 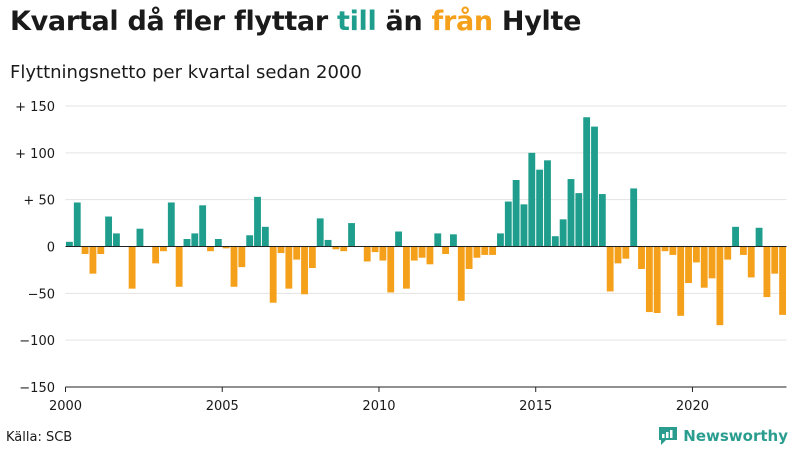 I want to click on y-tick-label: −100, so click(x=37, y=341).